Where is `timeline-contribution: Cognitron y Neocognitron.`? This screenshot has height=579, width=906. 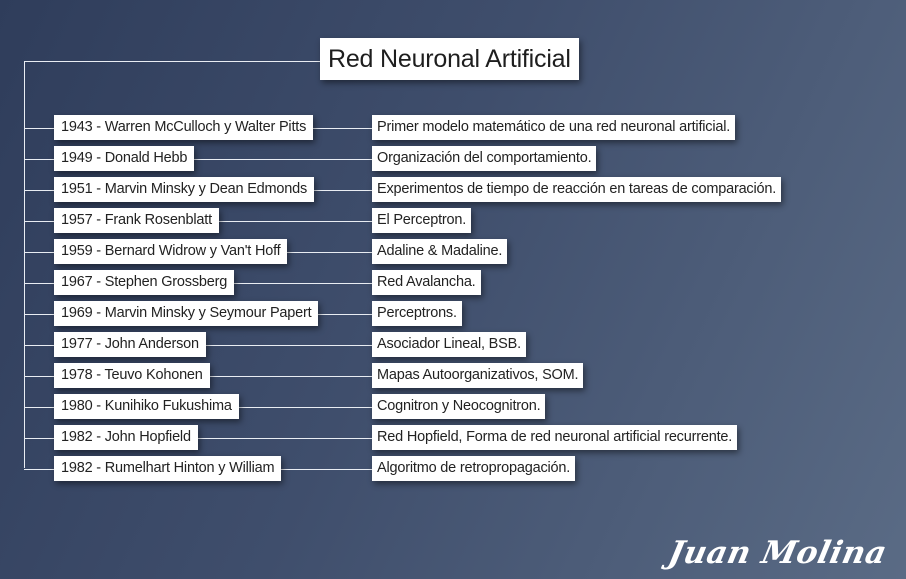 timeline-contribution: Cognitron y Neocognitron. is located at coordinates (459, 406).